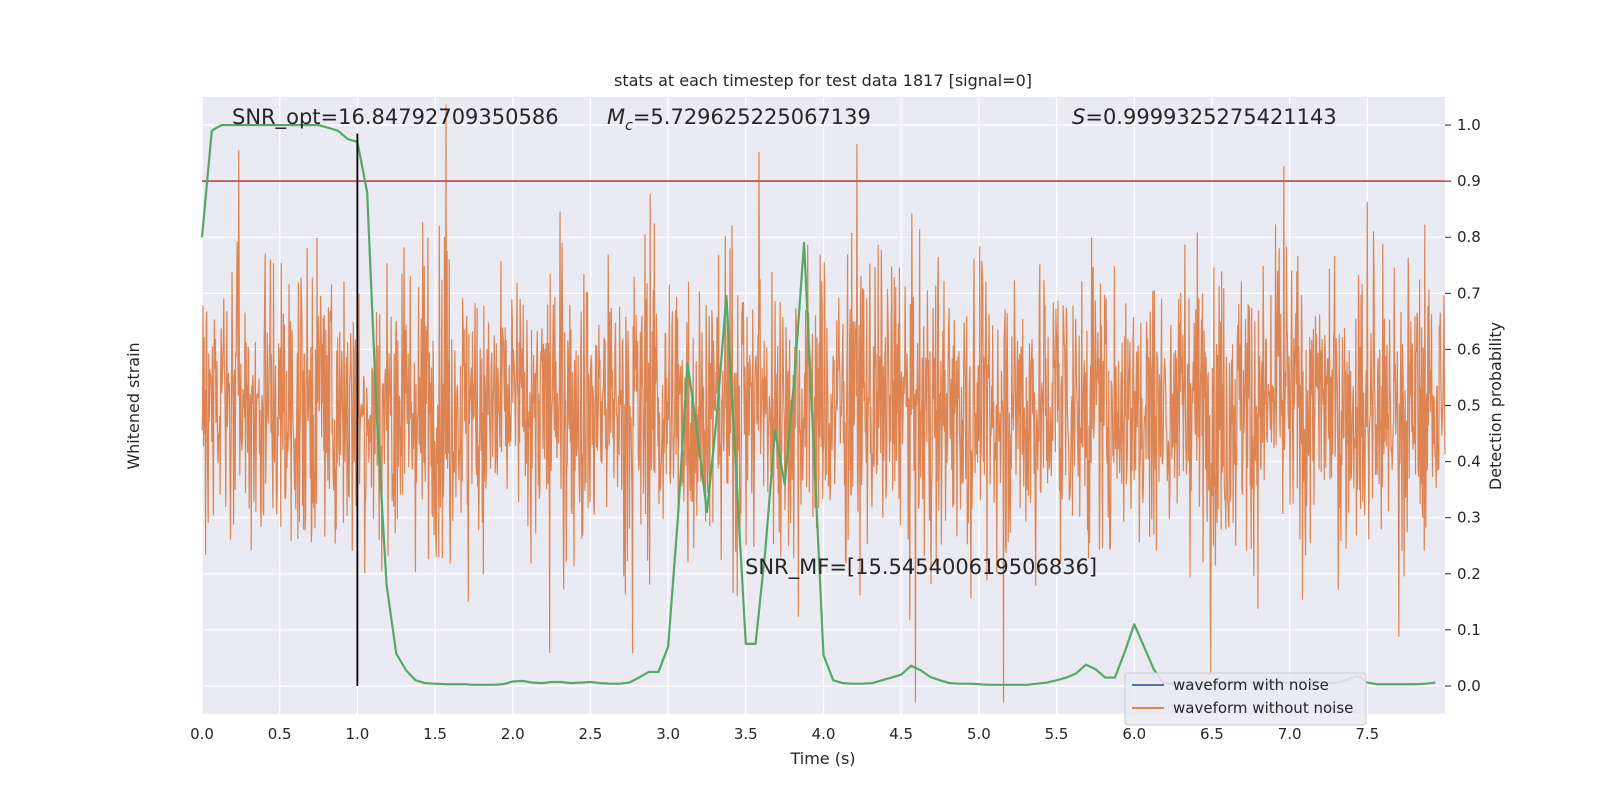 Image resolution: width=1600 pixels, height=800 pixels. Describe the element at coordinates (1469, 462) in the screenshot. I see `y-tick-label: 0.4` at that location.